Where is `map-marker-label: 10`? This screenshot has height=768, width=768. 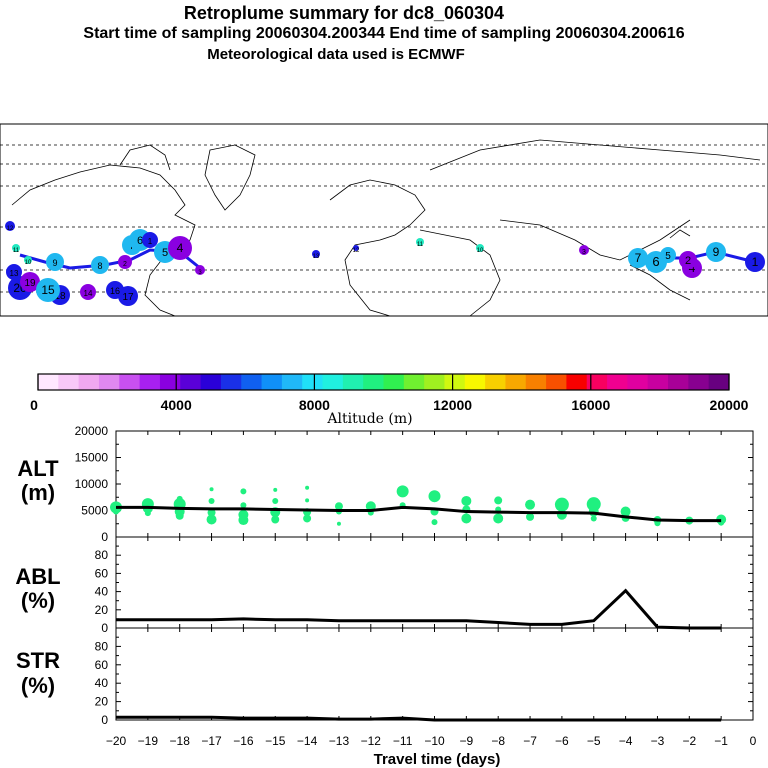 map-marker-label: 10 is located at coordinates (480, 251).